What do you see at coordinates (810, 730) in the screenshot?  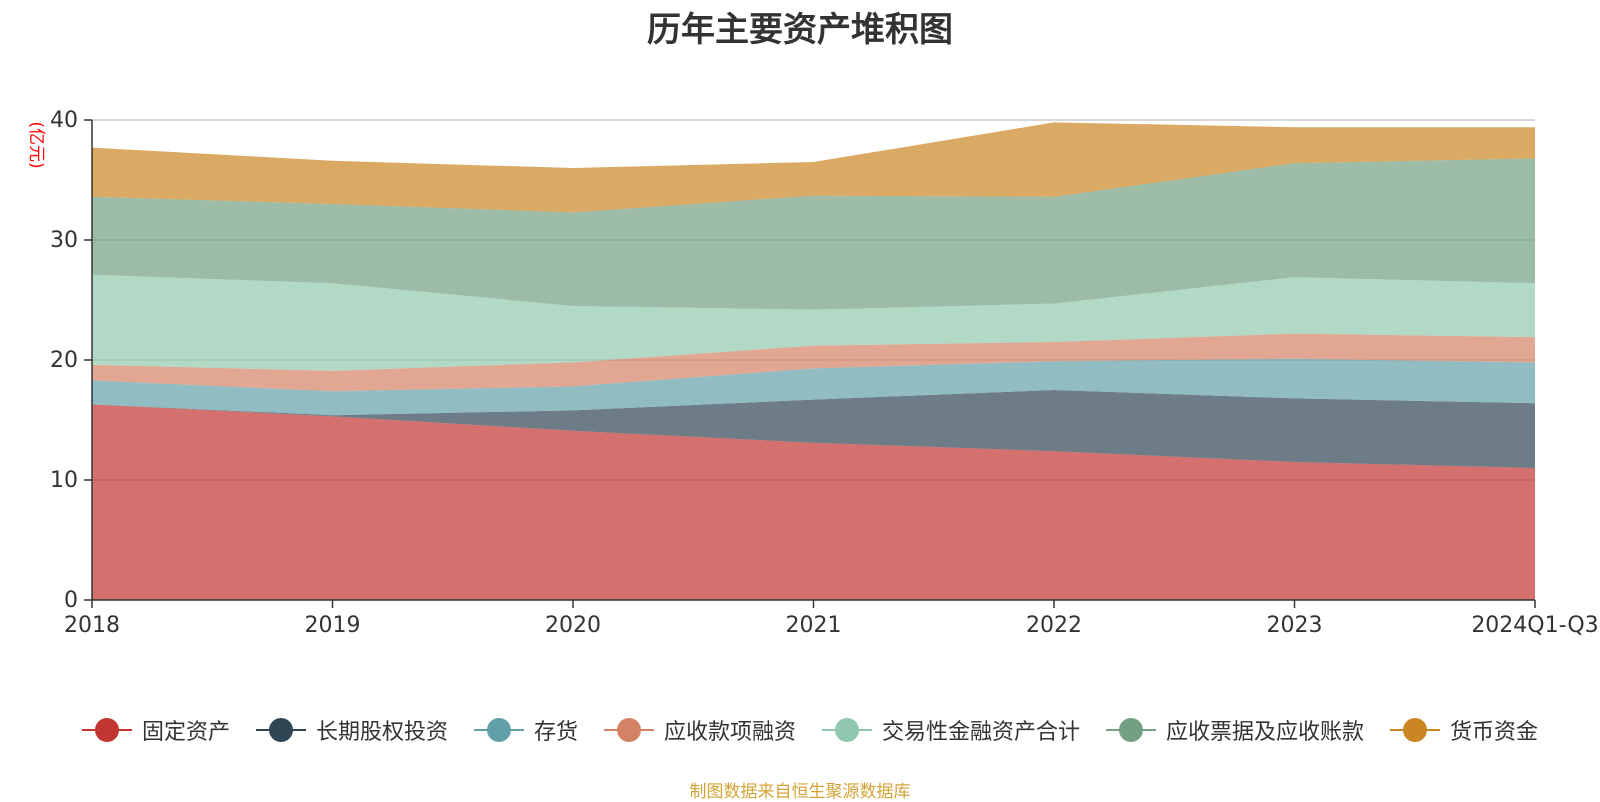 I see `legend: 固定资产 长期股权投资 存货 应收款项融资 交易性金融资产合计 应收票据及应收账款 货币资金` at bounding box center [810, 730].